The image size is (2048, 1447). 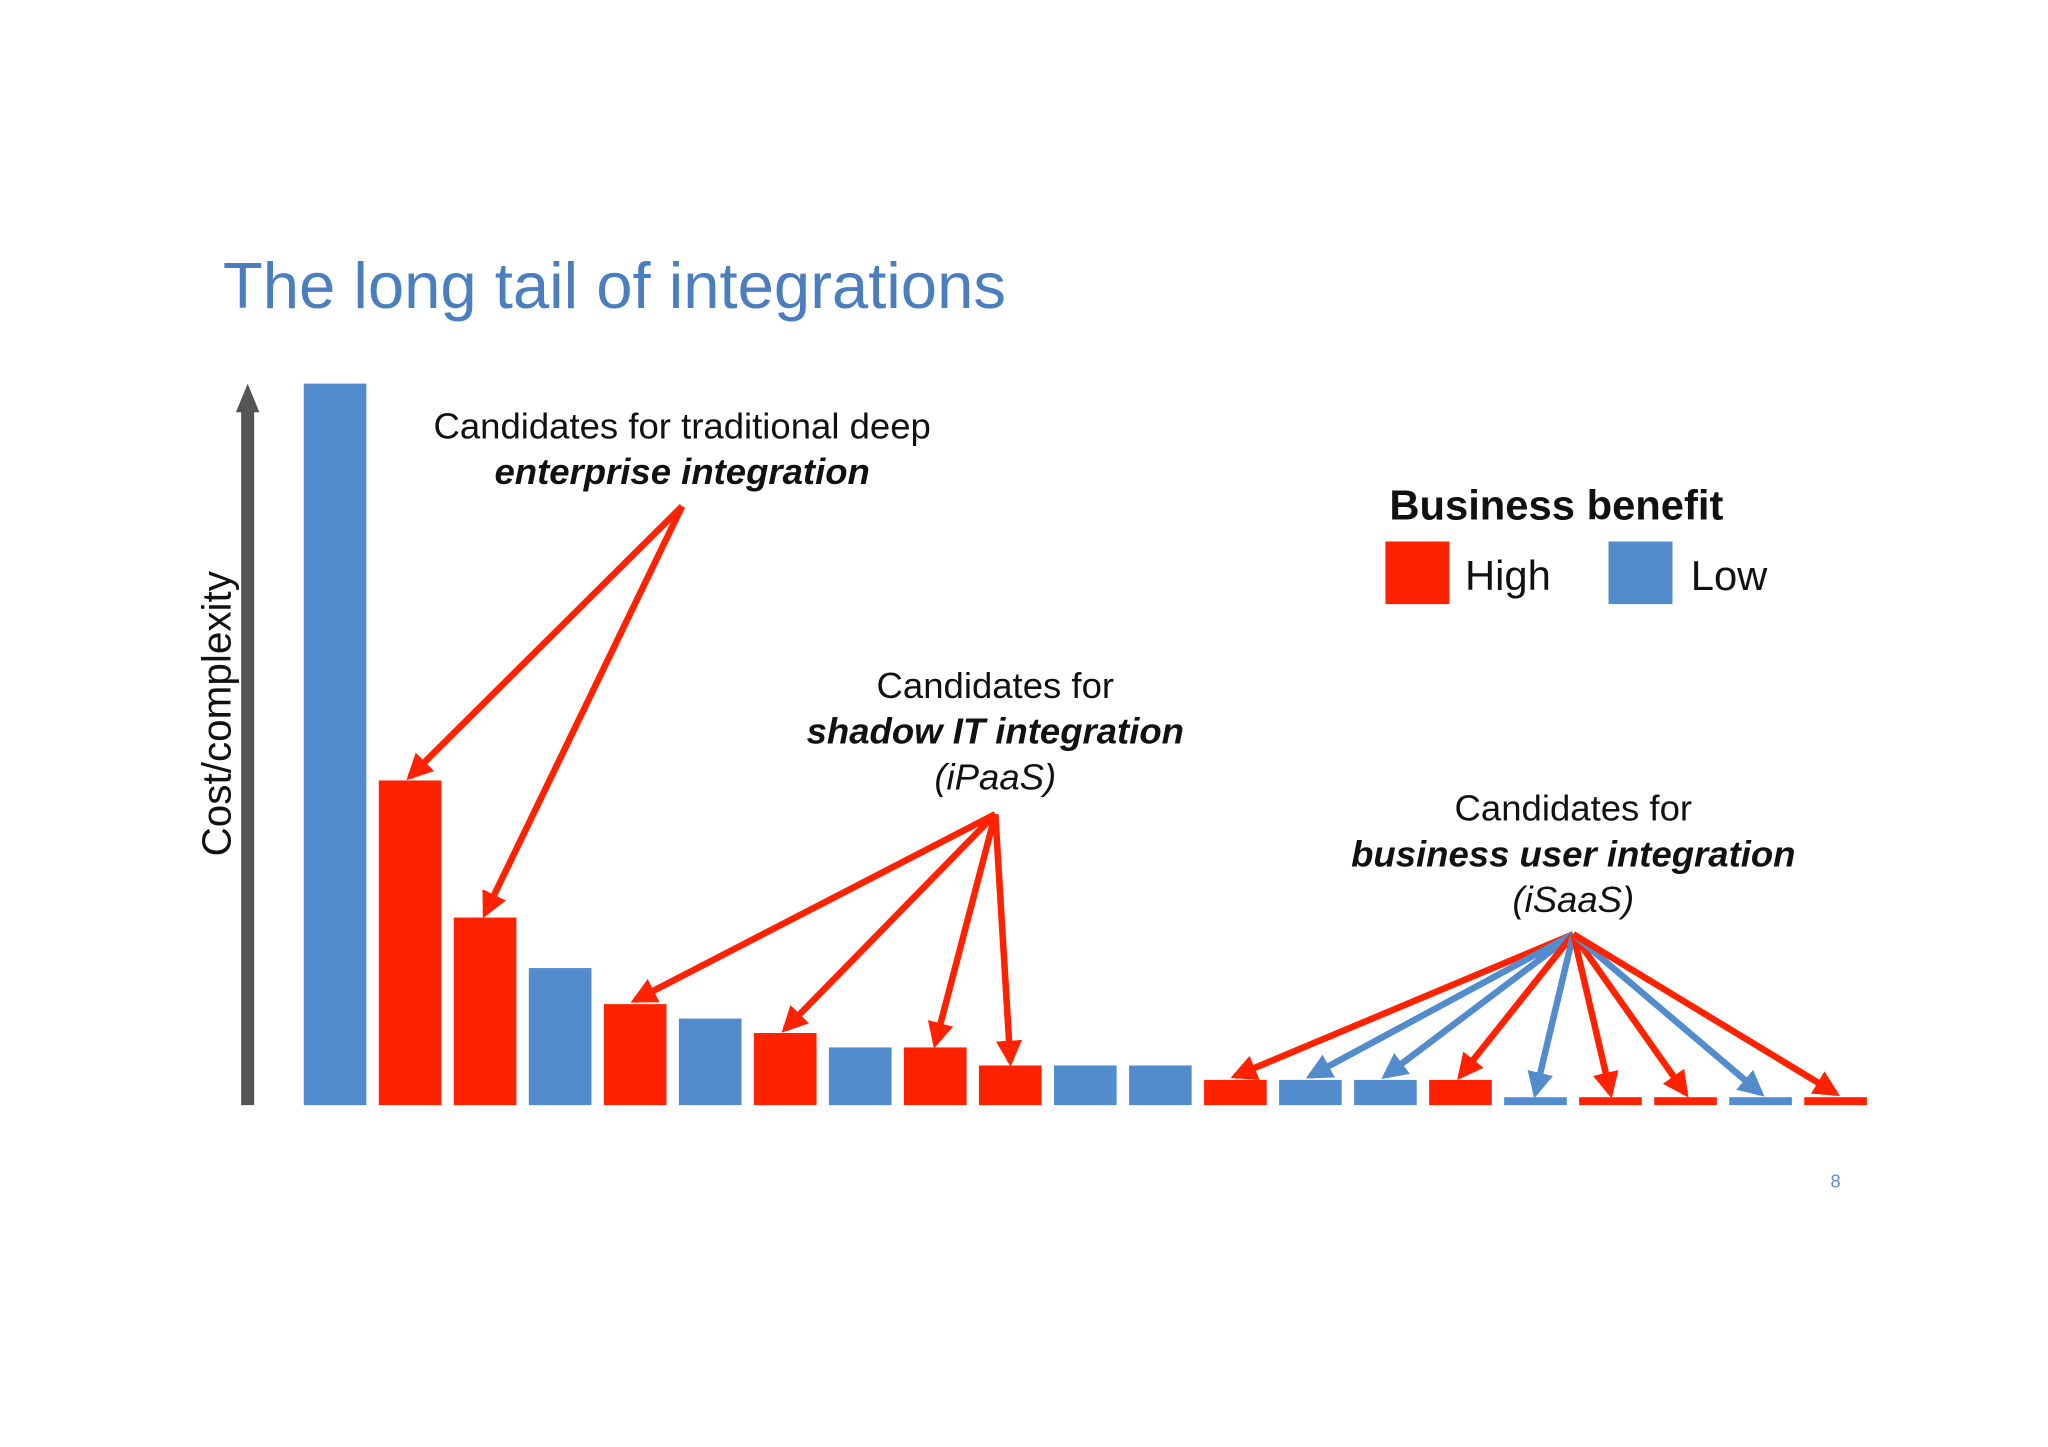 I want to click on annotation-text: enterprise integration, so click(x=681, y=471).